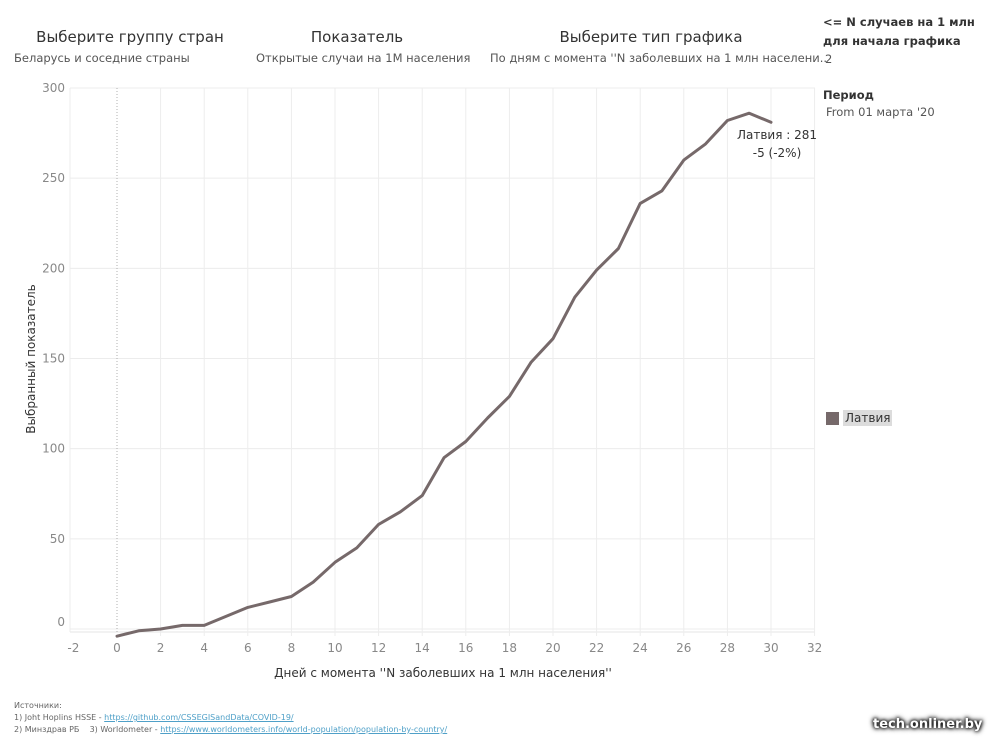 The height and width of the screenshot is (749, 999). What do you see at coordinates (61, 622) in the screenshot?
I see `y-tick-label: 0` at bounding box center [61, 622].